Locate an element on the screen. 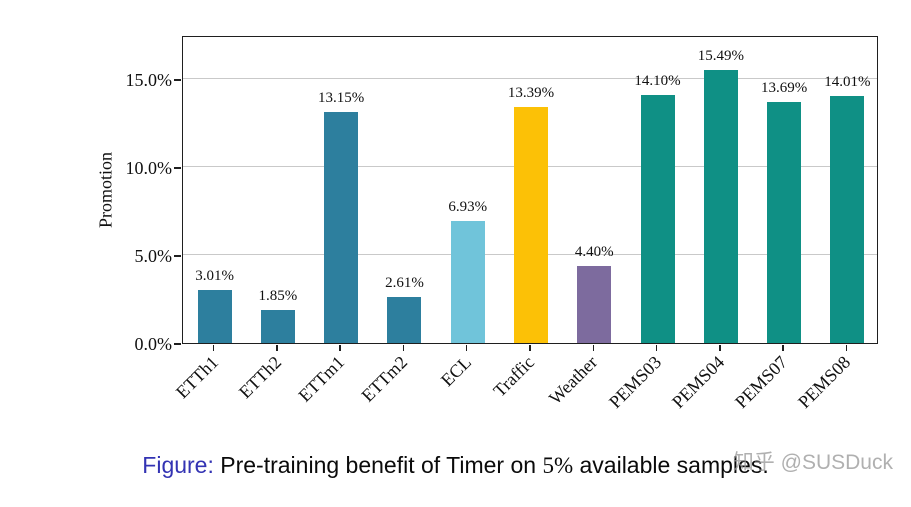 The height and width of the screenshot is (507, 911). caption-label: Figure: is located at coordinates (178, 465).